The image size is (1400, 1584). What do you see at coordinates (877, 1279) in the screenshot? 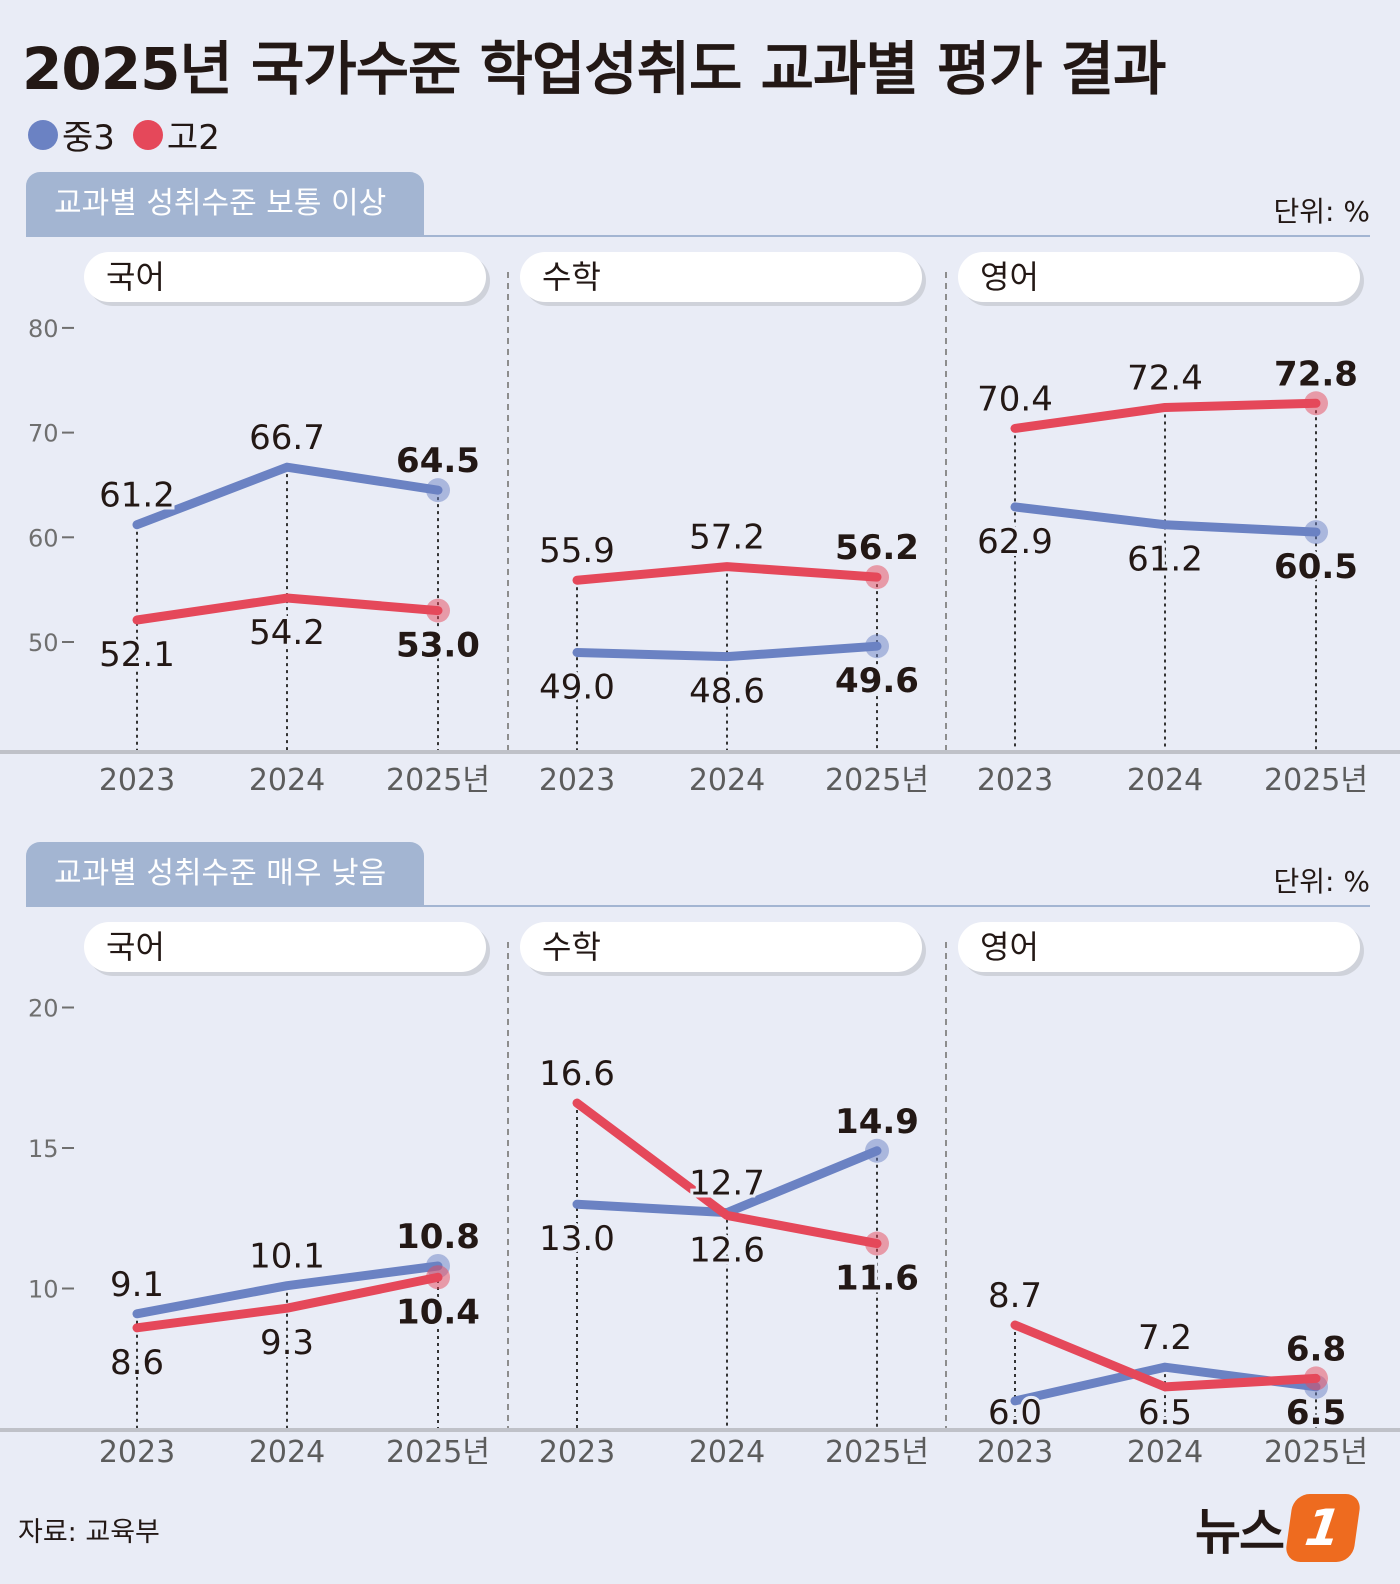
I see `data-label: 11.6` at bounding box center [877, 1279].